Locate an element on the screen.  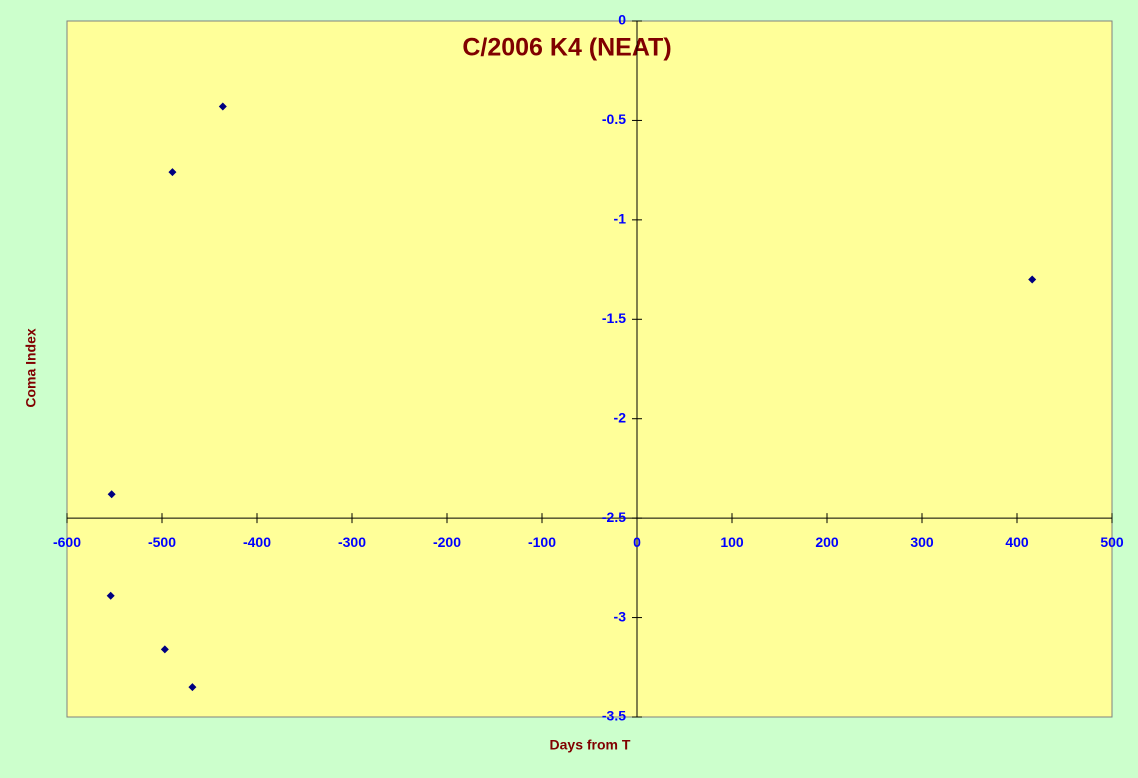
y-tick-label: -1 is located at coordinates (620, 219).